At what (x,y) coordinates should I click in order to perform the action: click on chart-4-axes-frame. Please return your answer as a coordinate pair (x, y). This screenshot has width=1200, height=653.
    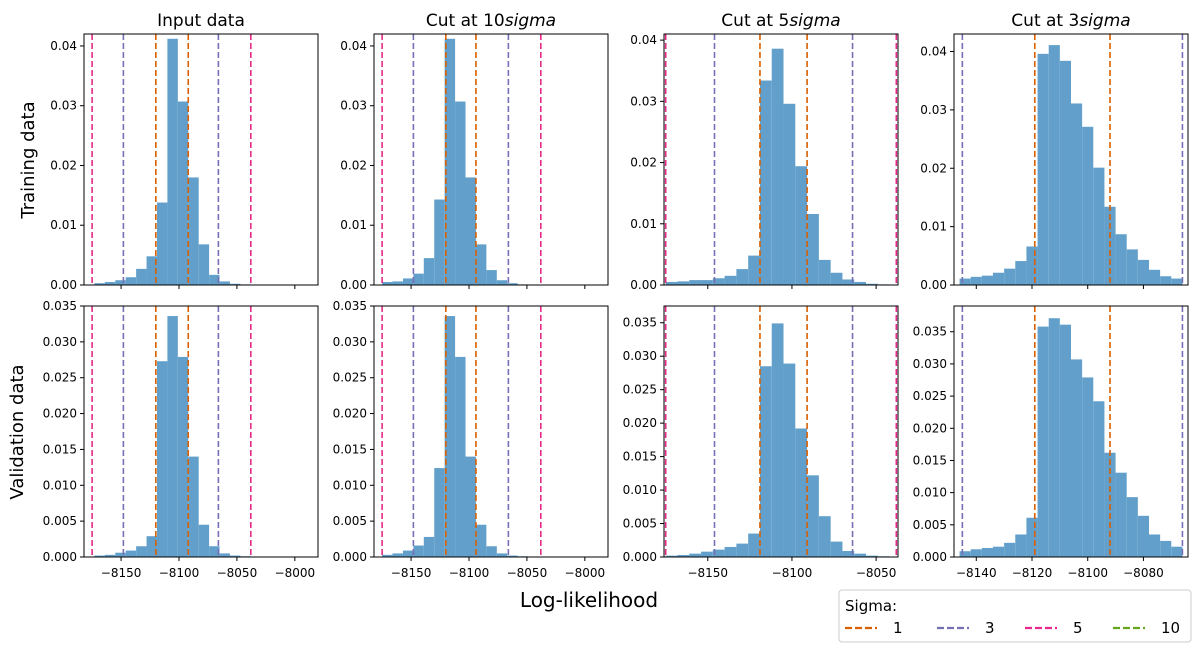
    Looking at the image, I should click on (201, 431).